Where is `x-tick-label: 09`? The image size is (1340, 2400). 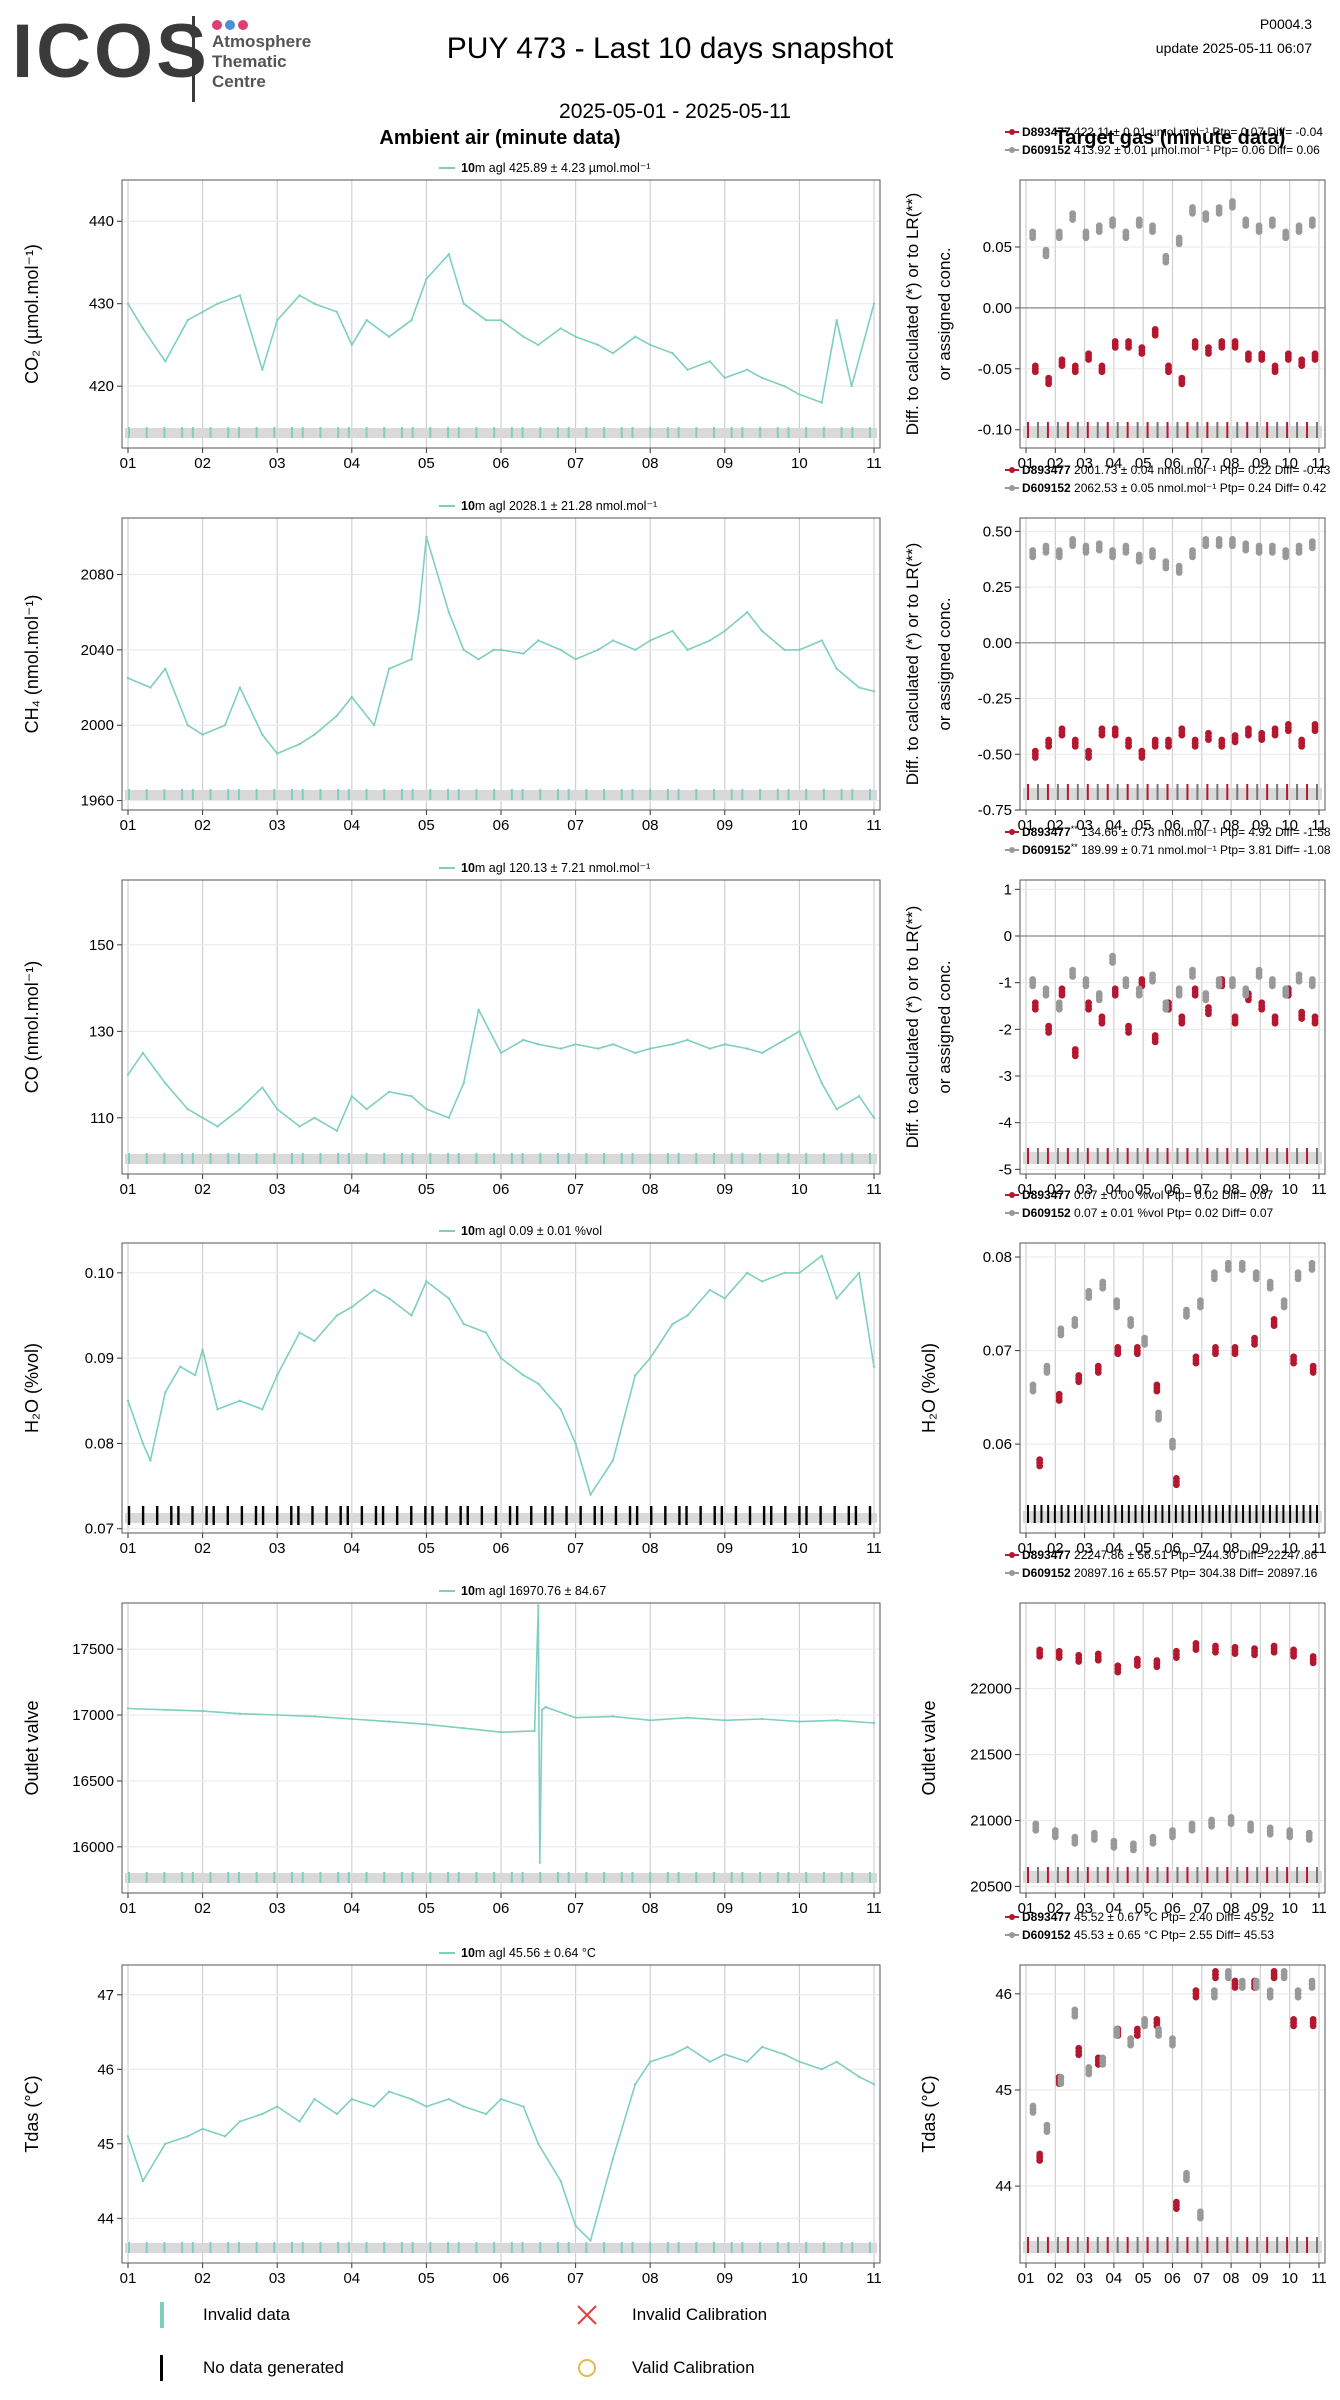
x-tick-label: 09 is located at coordinates (724, 1548).